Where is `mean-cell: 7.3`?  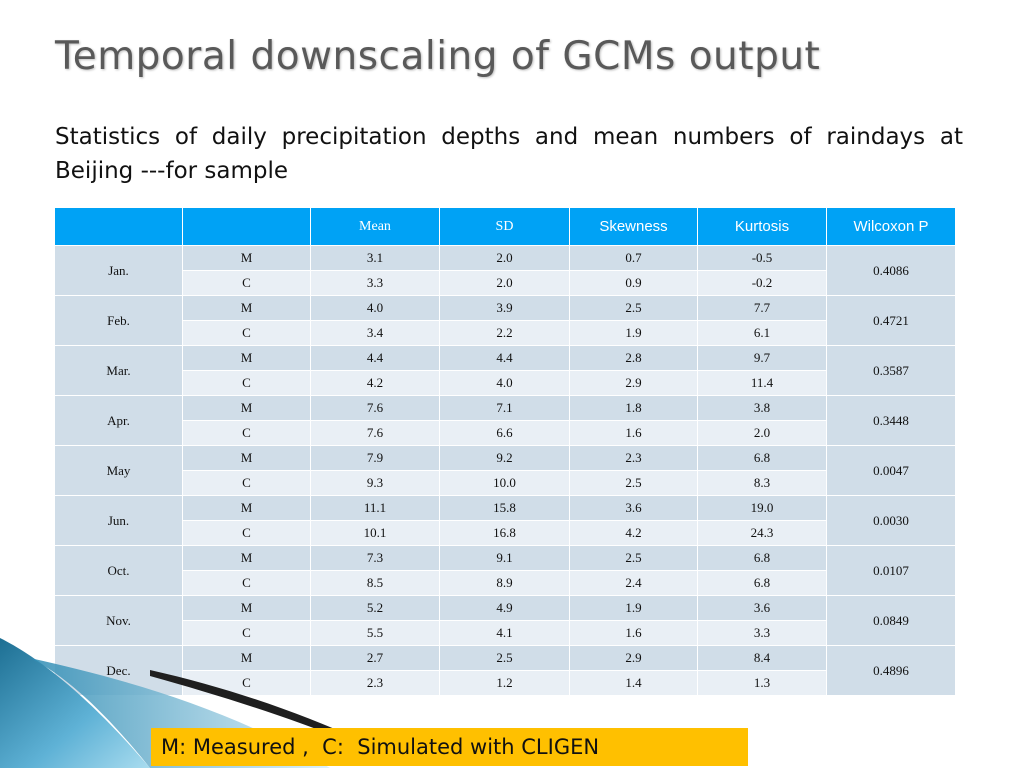
mean-cell: 7.3 is located at coordinates (375, 558).